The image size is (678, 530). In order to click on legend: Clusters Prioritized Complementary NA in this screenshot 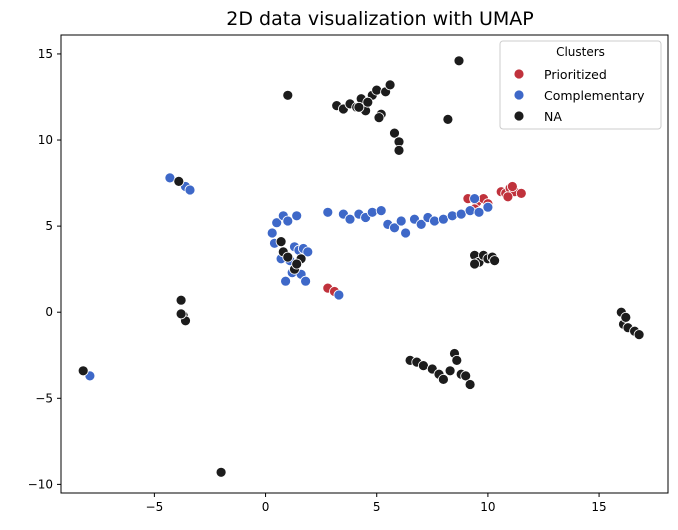, I will do `click(580, 85)`.